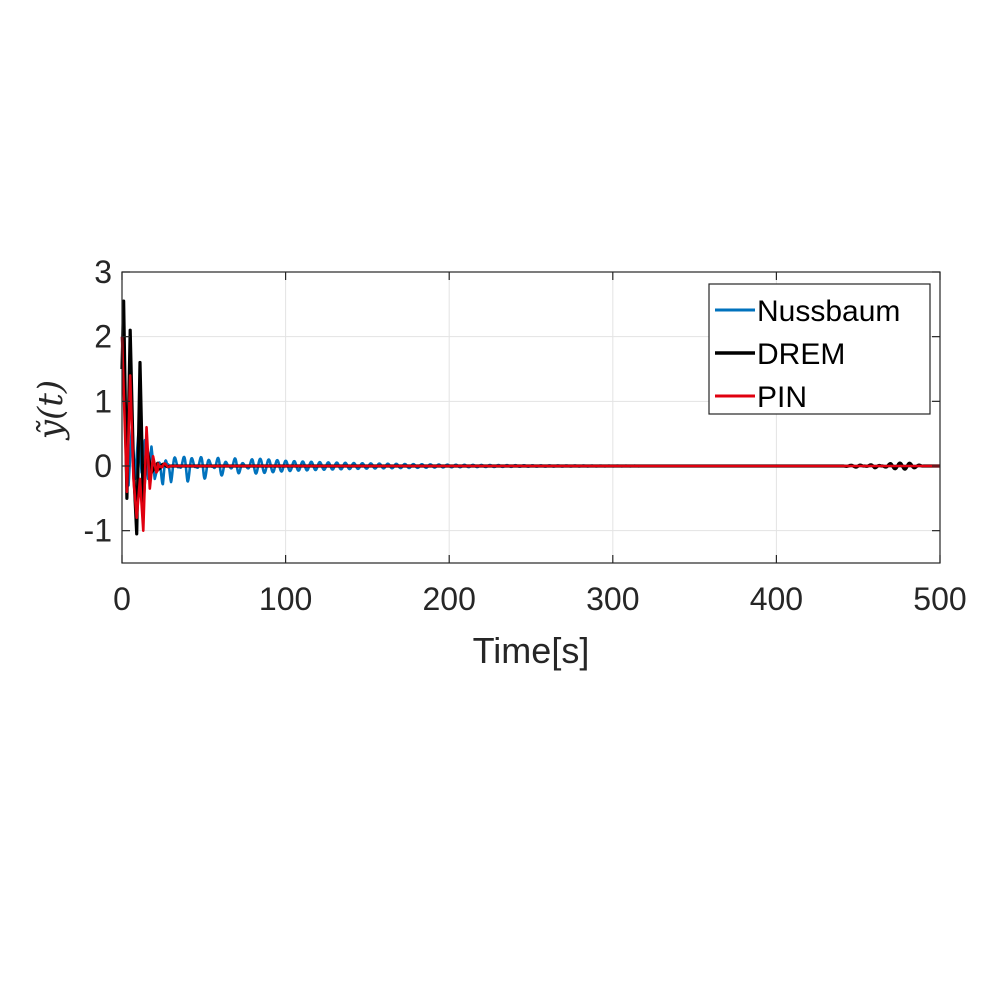 This screenshot has width=986, height=986. I want to click on x-tick-label: 0, so click(122, 599).